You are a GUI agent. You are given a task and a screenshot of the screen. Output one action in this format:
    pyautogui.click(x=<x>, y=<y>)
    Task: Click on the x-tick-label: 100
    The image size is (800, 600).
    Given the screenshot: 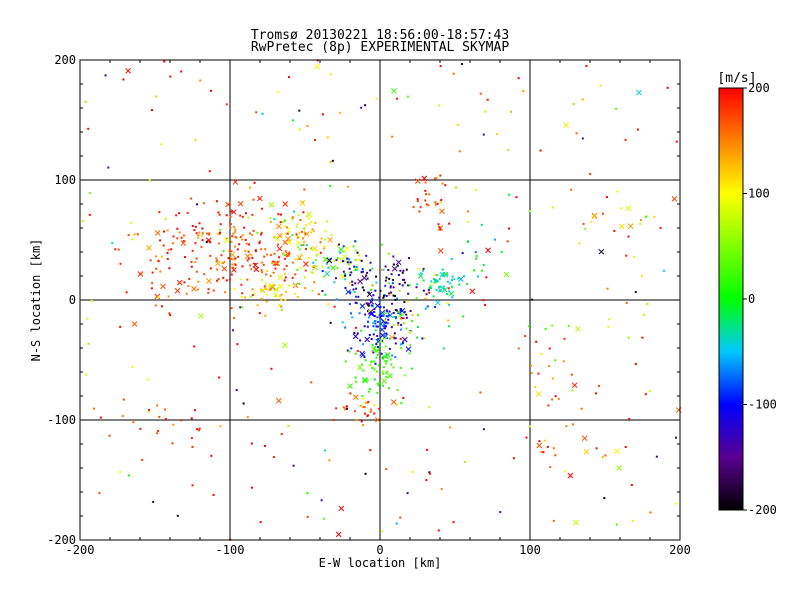 What is the action you would take?
    pyautogui.click(x=530, y=550)
    